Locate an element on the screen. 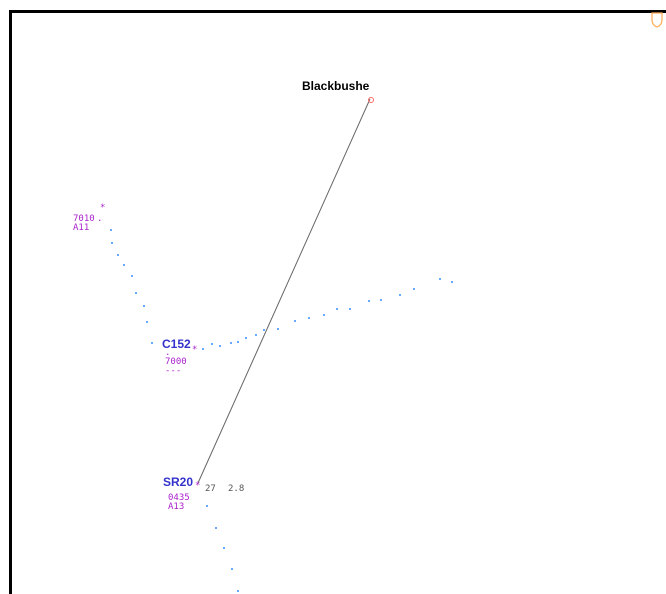 The image size is (666, 594). distance-readout: 2.8 is located at coordinates (236, 489).